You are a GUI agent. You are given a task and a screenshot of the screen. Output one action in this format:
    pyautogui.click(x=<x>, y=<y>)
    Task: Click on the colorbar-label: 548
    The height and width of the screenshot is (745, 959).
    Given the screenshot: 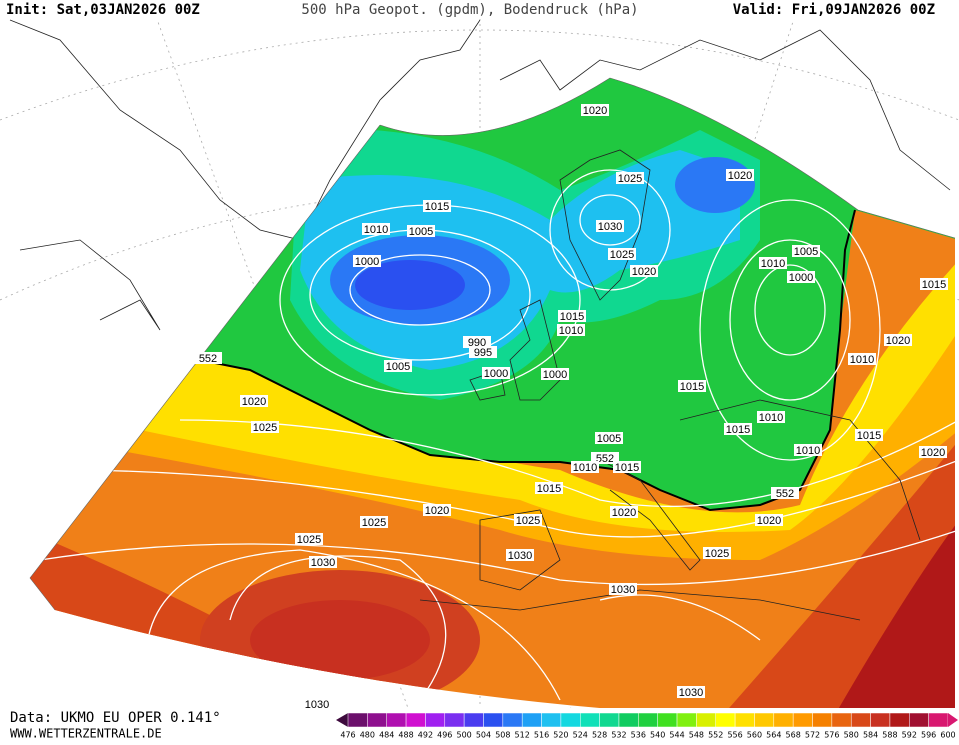 What is the action you would take?
    pyautogui.click(x=696, y=735)
    